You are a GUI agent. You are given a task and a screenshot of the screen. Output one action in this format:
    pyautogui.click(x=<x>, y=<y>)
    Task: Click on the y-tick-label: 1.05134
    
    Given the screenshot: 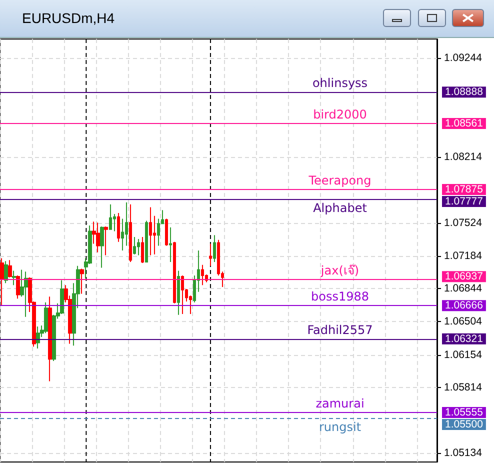 What is the action you would take?
    pyautogui.click(x=463, y=452)
    